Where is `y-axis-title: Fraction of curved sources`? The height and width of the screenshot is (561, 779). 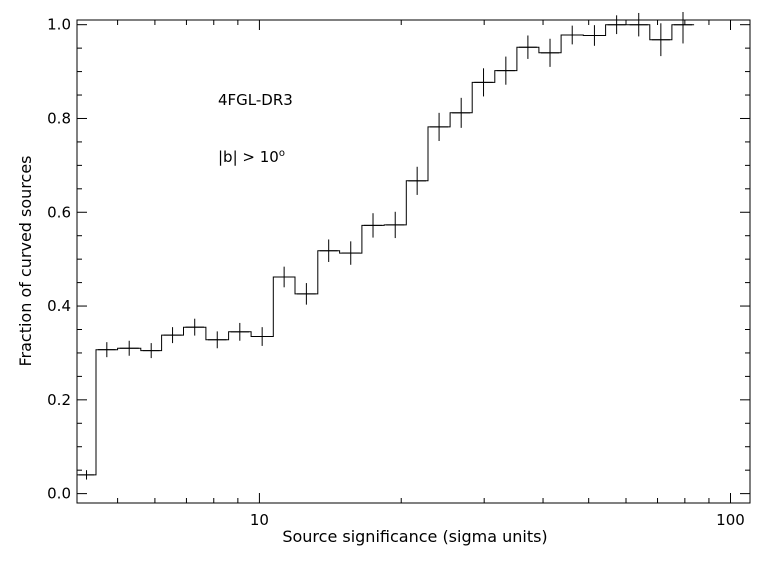
y-axis-title: Fraction of curved sources is located at coordinates (25, 261).